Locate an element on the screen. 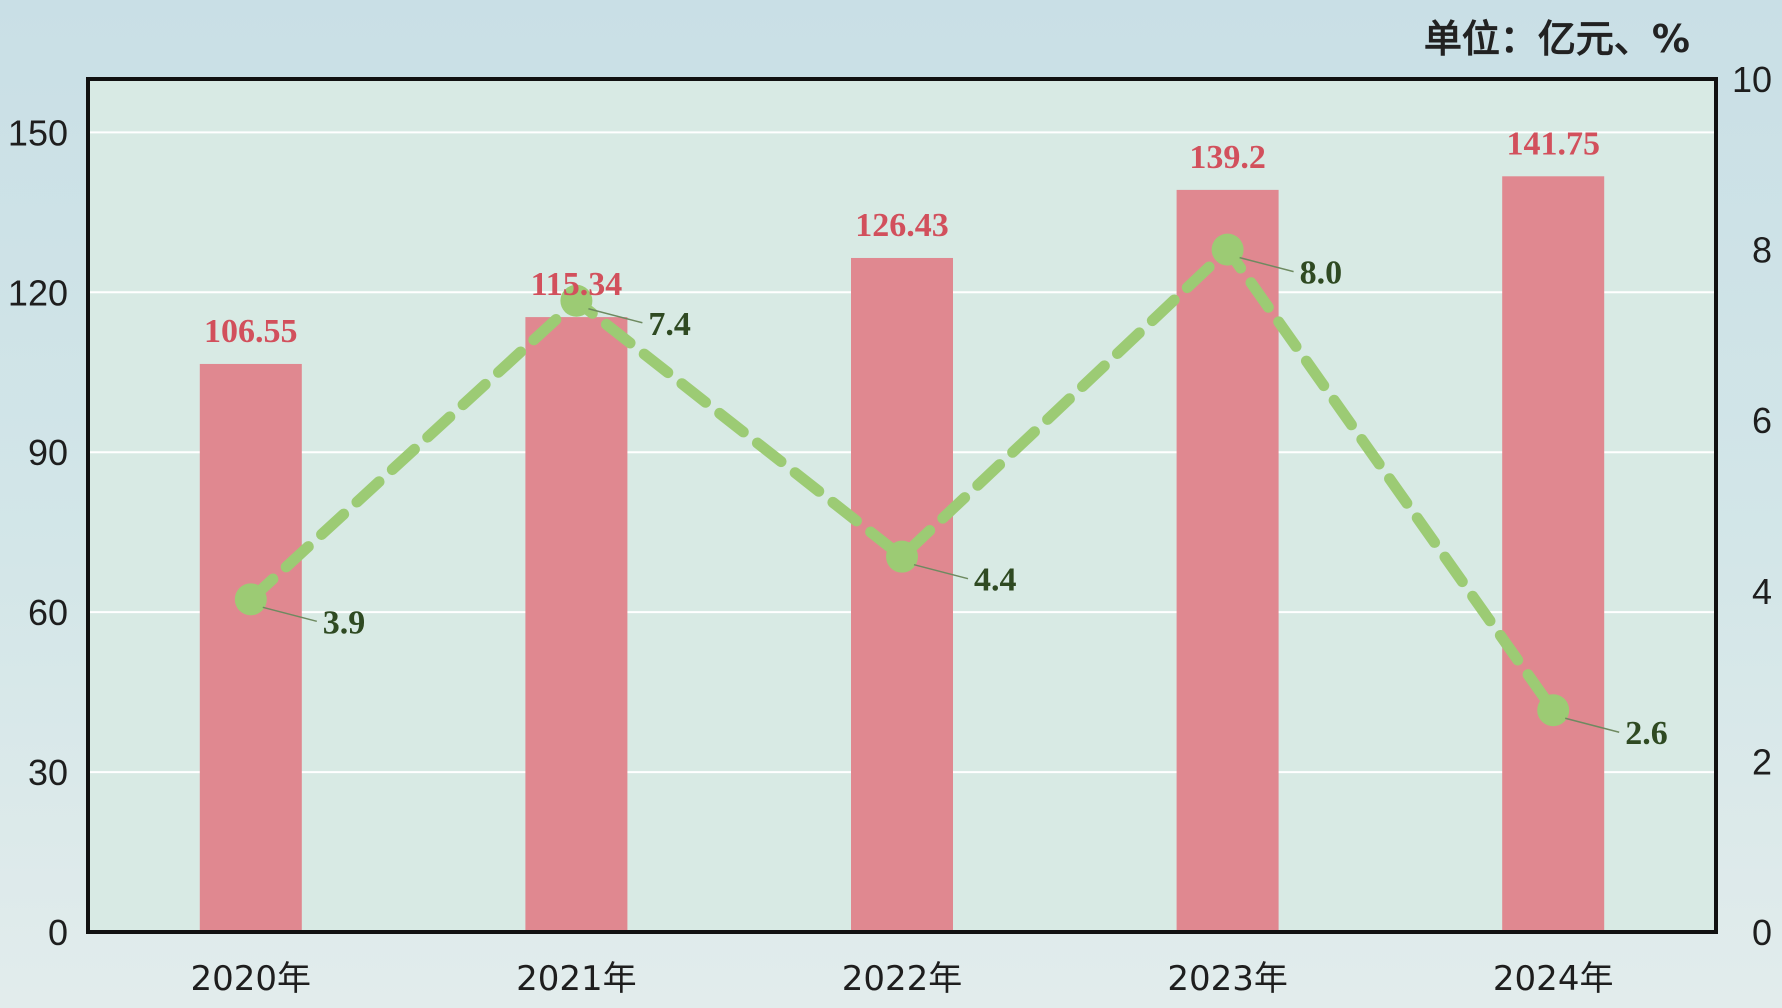  right-tick-label: 2 is located at coordinates (1762, 761).